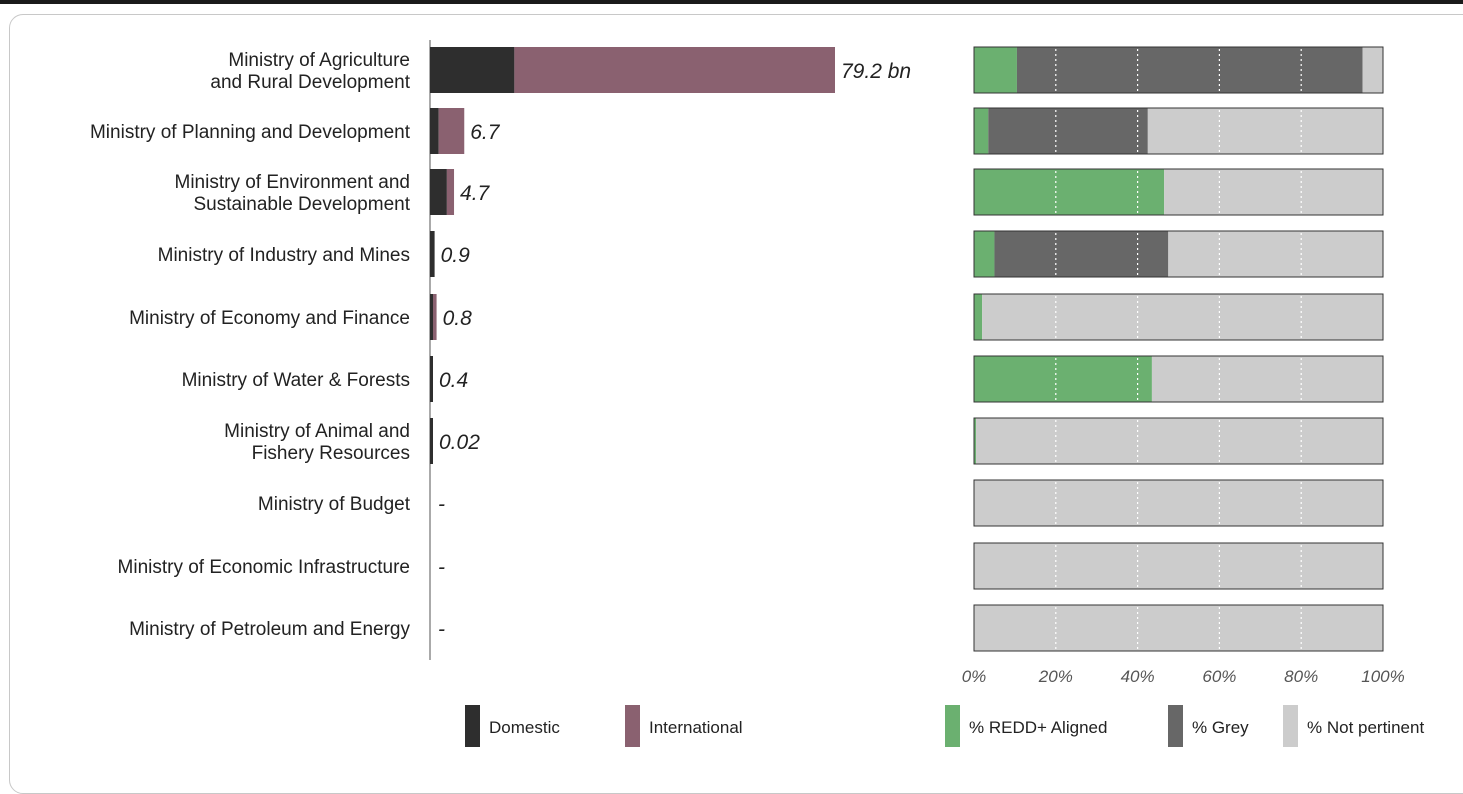 This screenshot has width=1463, height=794. Describe the element at coordinates (1038, 727) in the screenshot. I see `legend-aligned-label: % REDD+ Aligned` at that location.